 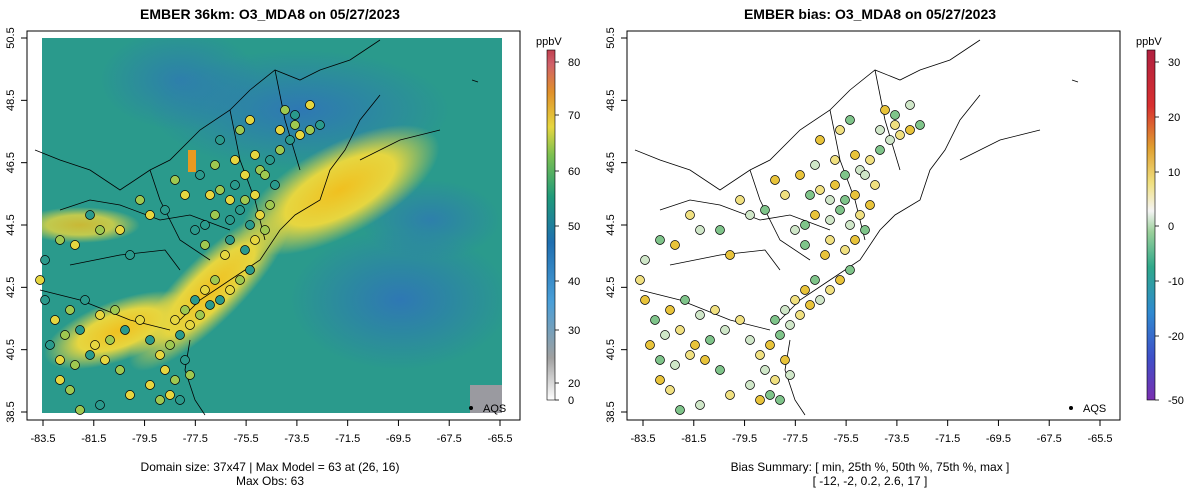 What do you see at coordinates (1174, 173) in the screenshot?
I see `colorbar-tick-label: 10` at bounding box center [1174, 173].